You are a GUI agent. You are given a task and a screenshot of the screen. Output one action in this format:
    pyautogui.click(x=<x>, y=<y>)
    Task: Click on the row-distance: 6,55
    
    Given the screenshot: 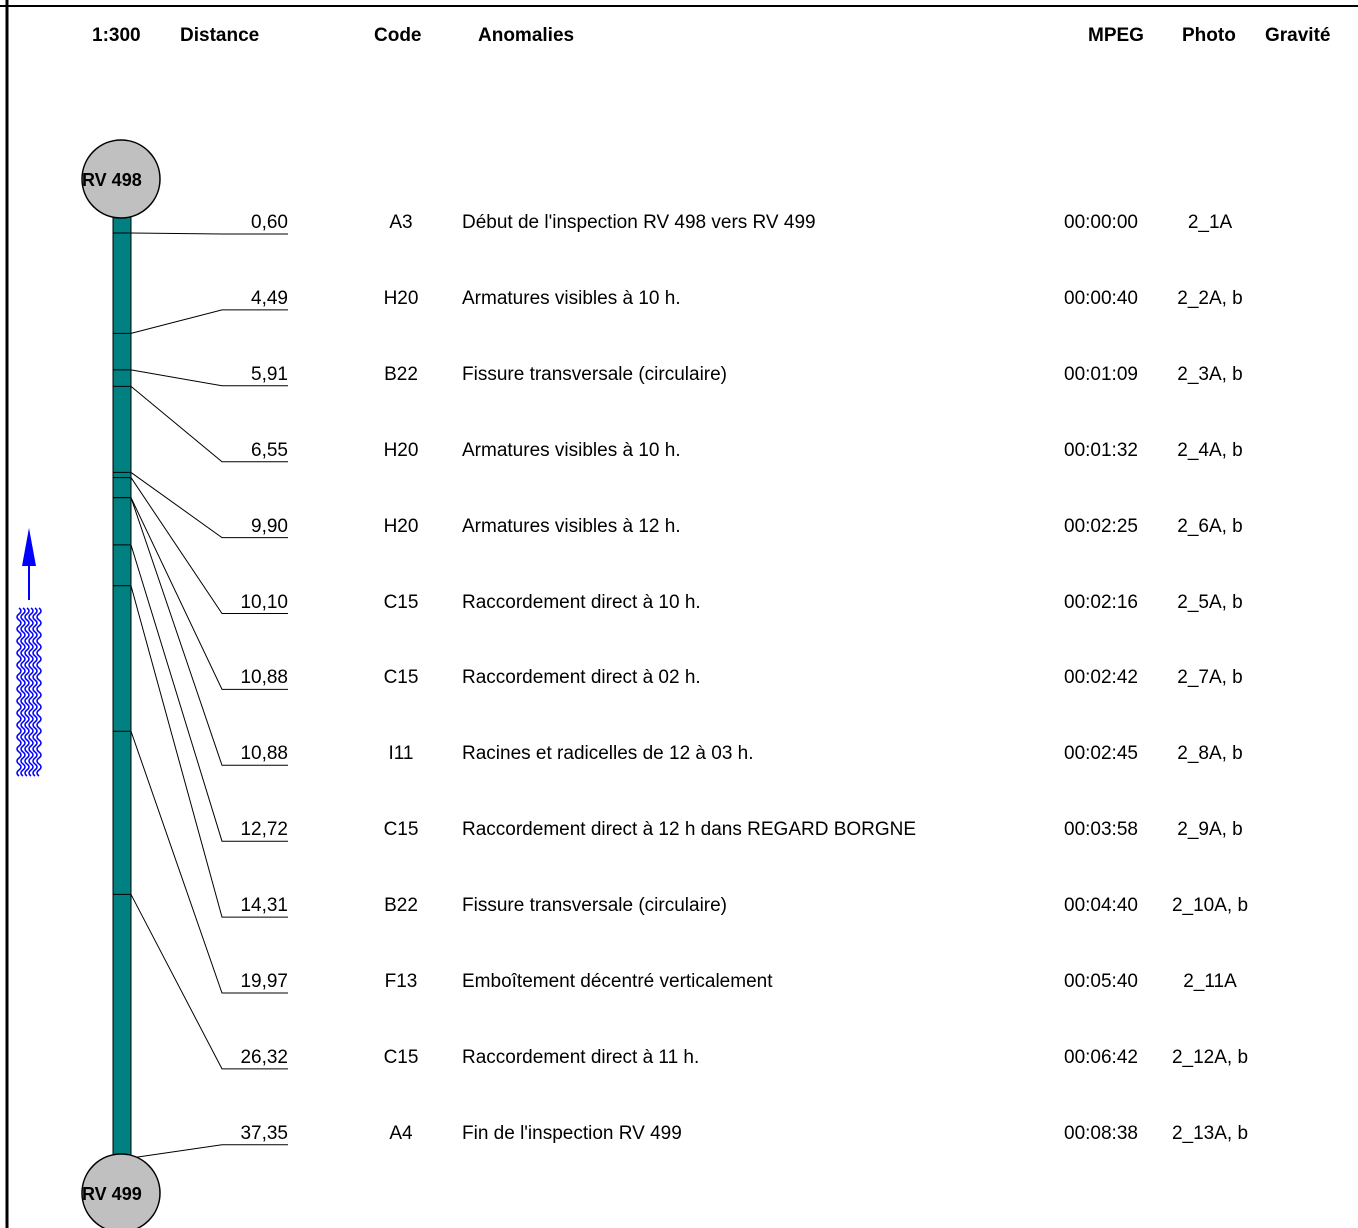 What is the action you would take?
    pyautogui.click(x=269, y=450)
    